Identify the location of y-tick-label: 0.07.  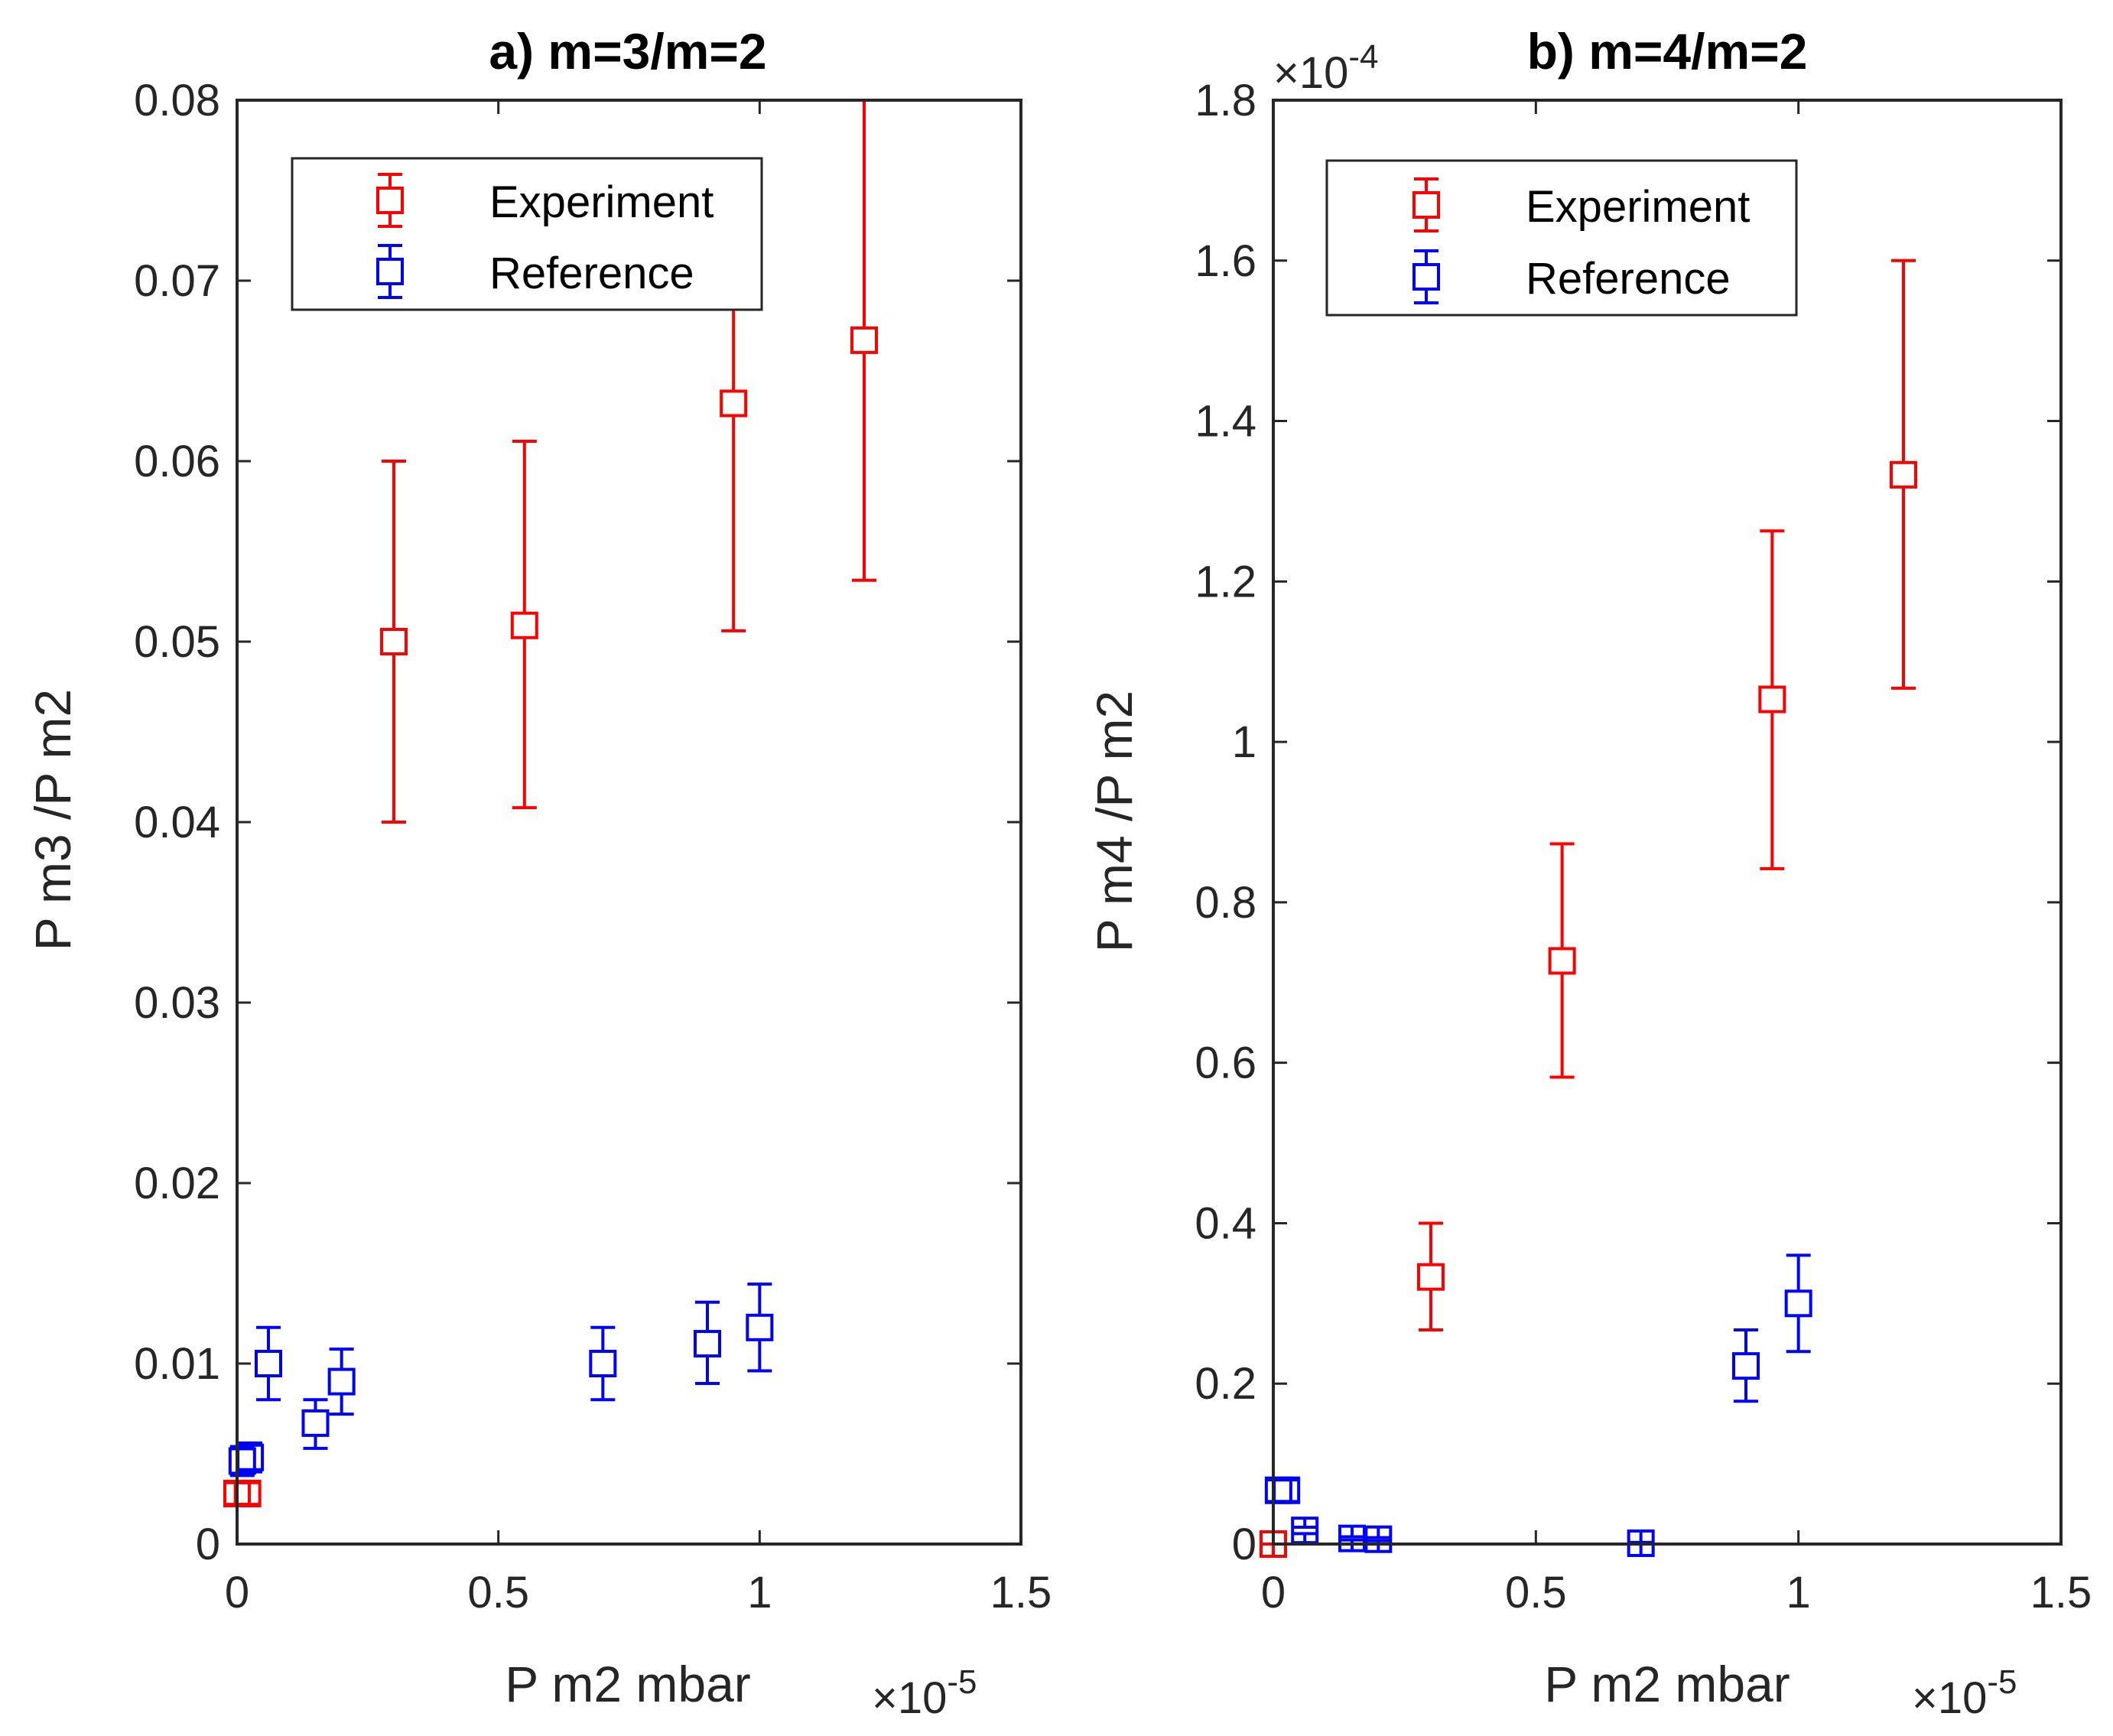
(177, 281).